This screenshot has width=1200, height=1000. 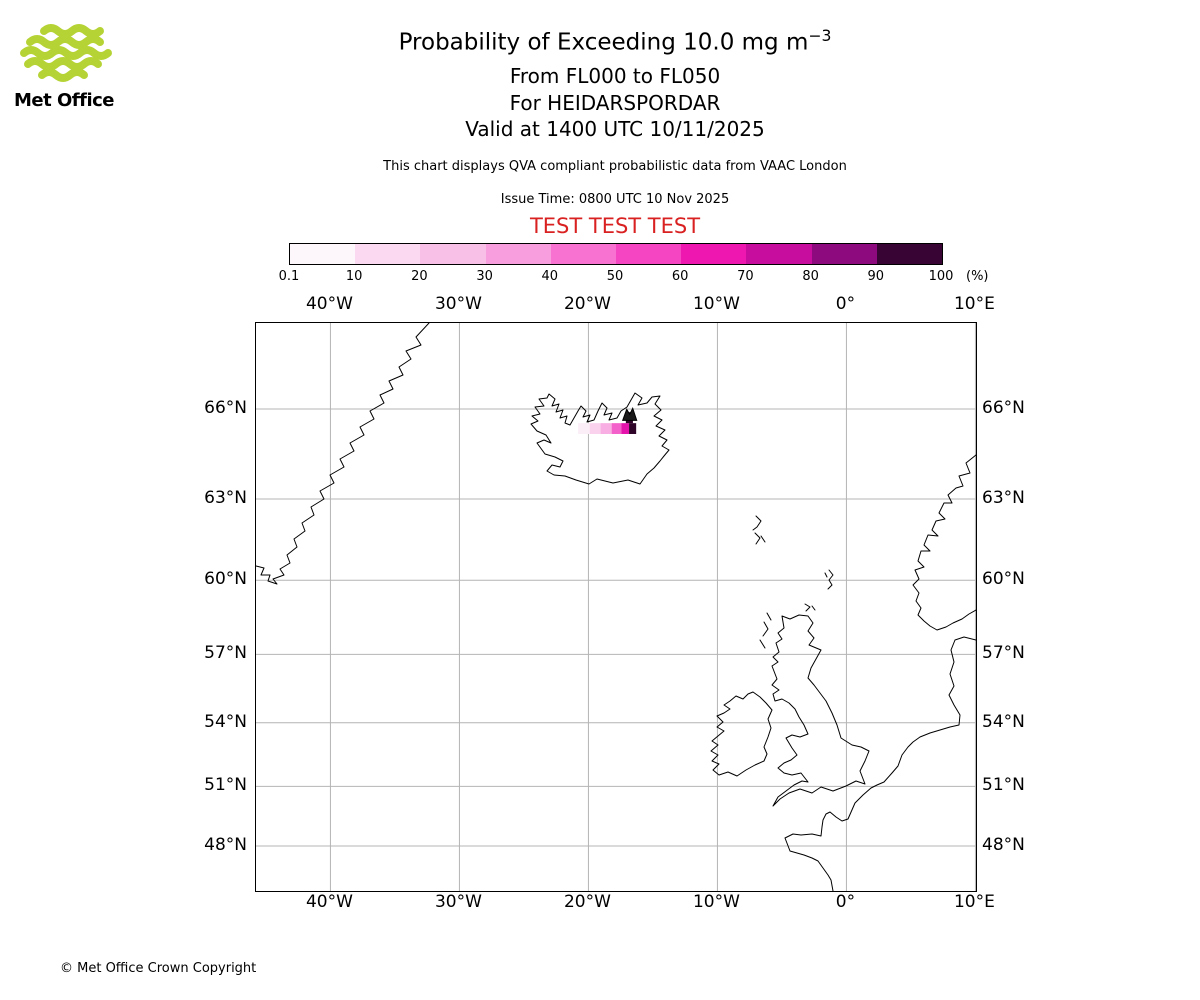 What do you see at coordinates (354, 276) in the screenshot?
I see `colorbar-tick: 10` at bounding box center [354, 276].